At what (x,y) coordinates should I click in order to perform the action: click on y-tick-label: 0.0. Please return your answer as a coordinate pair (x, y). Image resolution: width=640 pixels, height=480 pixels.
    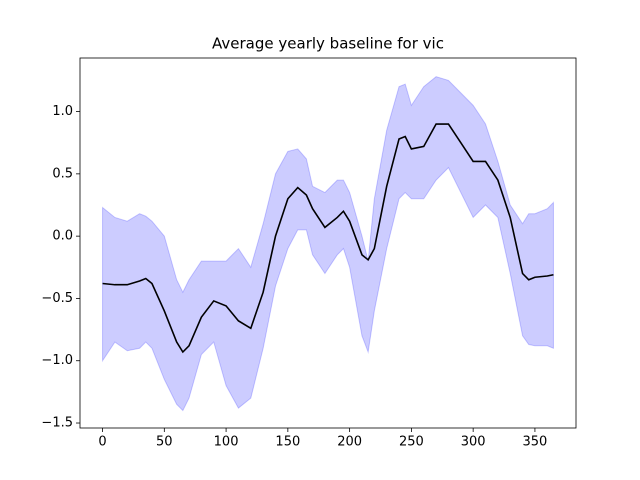
    Looking at the image, I should click on (62, 236).